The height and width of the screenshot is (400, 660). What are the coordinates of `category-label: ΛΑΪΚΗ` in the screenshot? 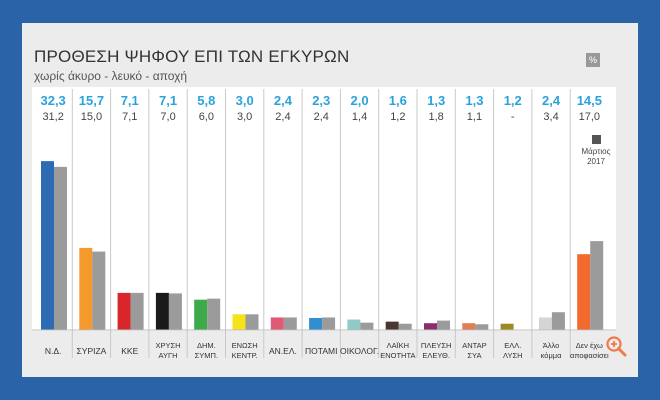 It's located at (398, 345).